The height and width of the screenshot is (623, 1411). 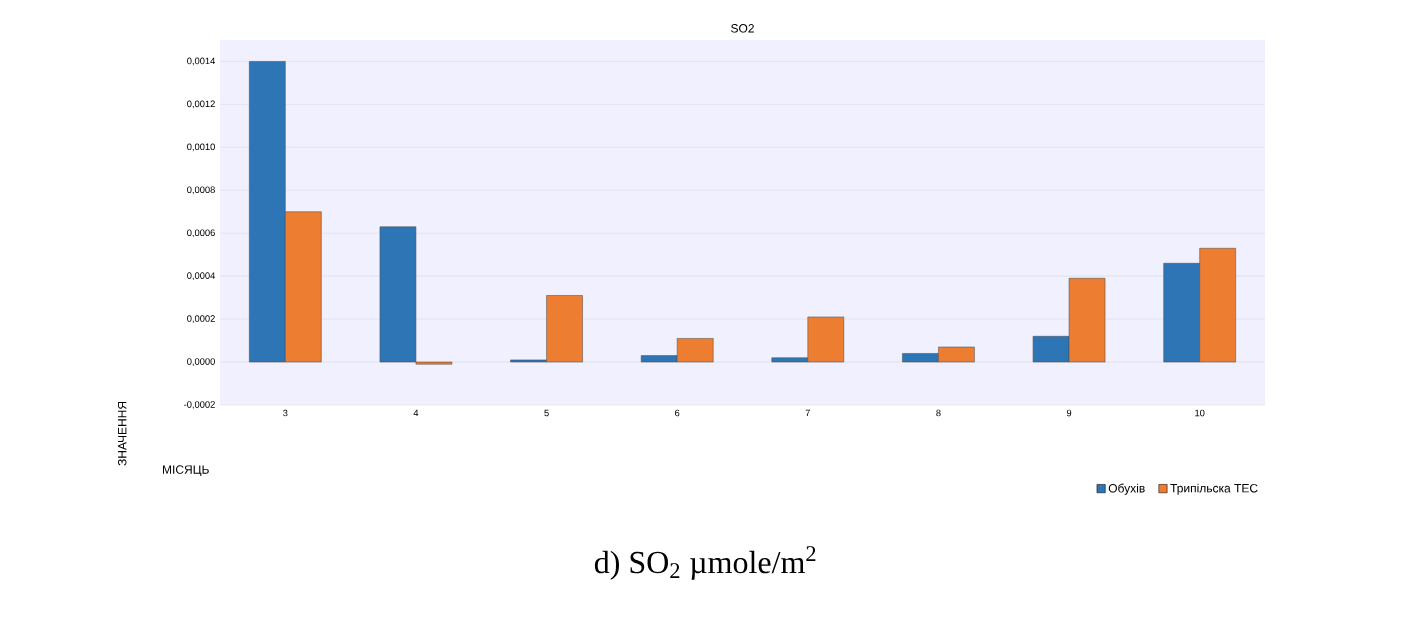 I want to click on x-tick-label: 4, so click(x=416, y=413).